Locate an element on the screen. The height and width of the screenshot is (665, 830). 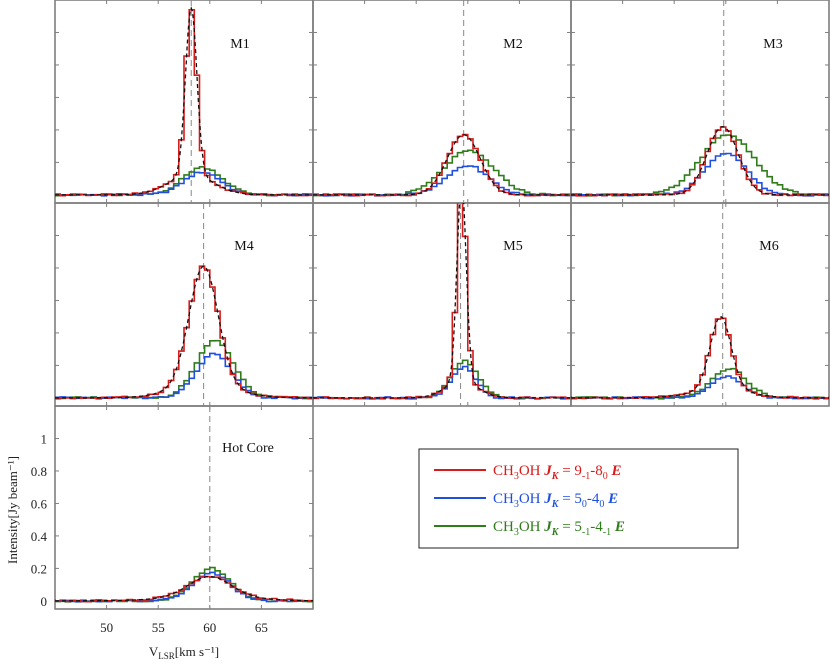
legend-label-part: 5 is located at coordinates (578, 499).